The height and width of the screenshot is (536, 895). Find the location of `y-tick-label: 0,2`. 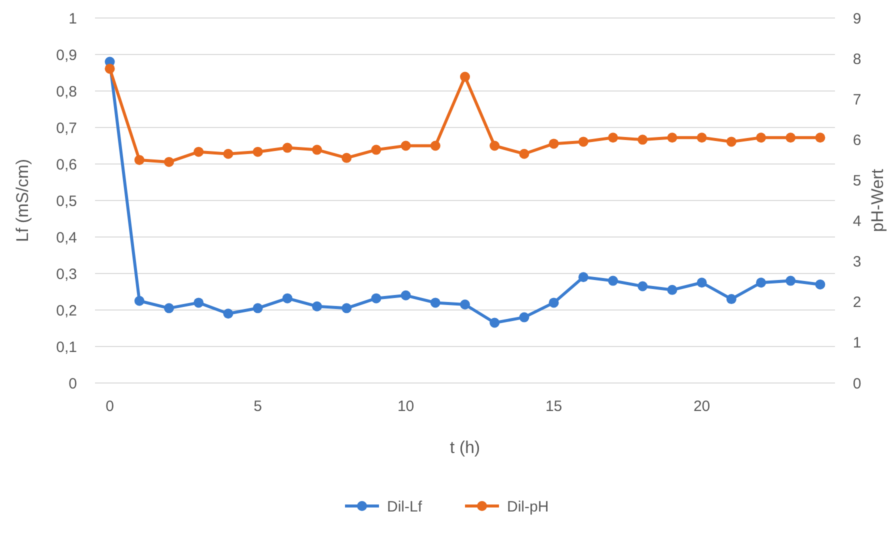

y-tick-label: 0,2 is located at coordinates (66, 311).